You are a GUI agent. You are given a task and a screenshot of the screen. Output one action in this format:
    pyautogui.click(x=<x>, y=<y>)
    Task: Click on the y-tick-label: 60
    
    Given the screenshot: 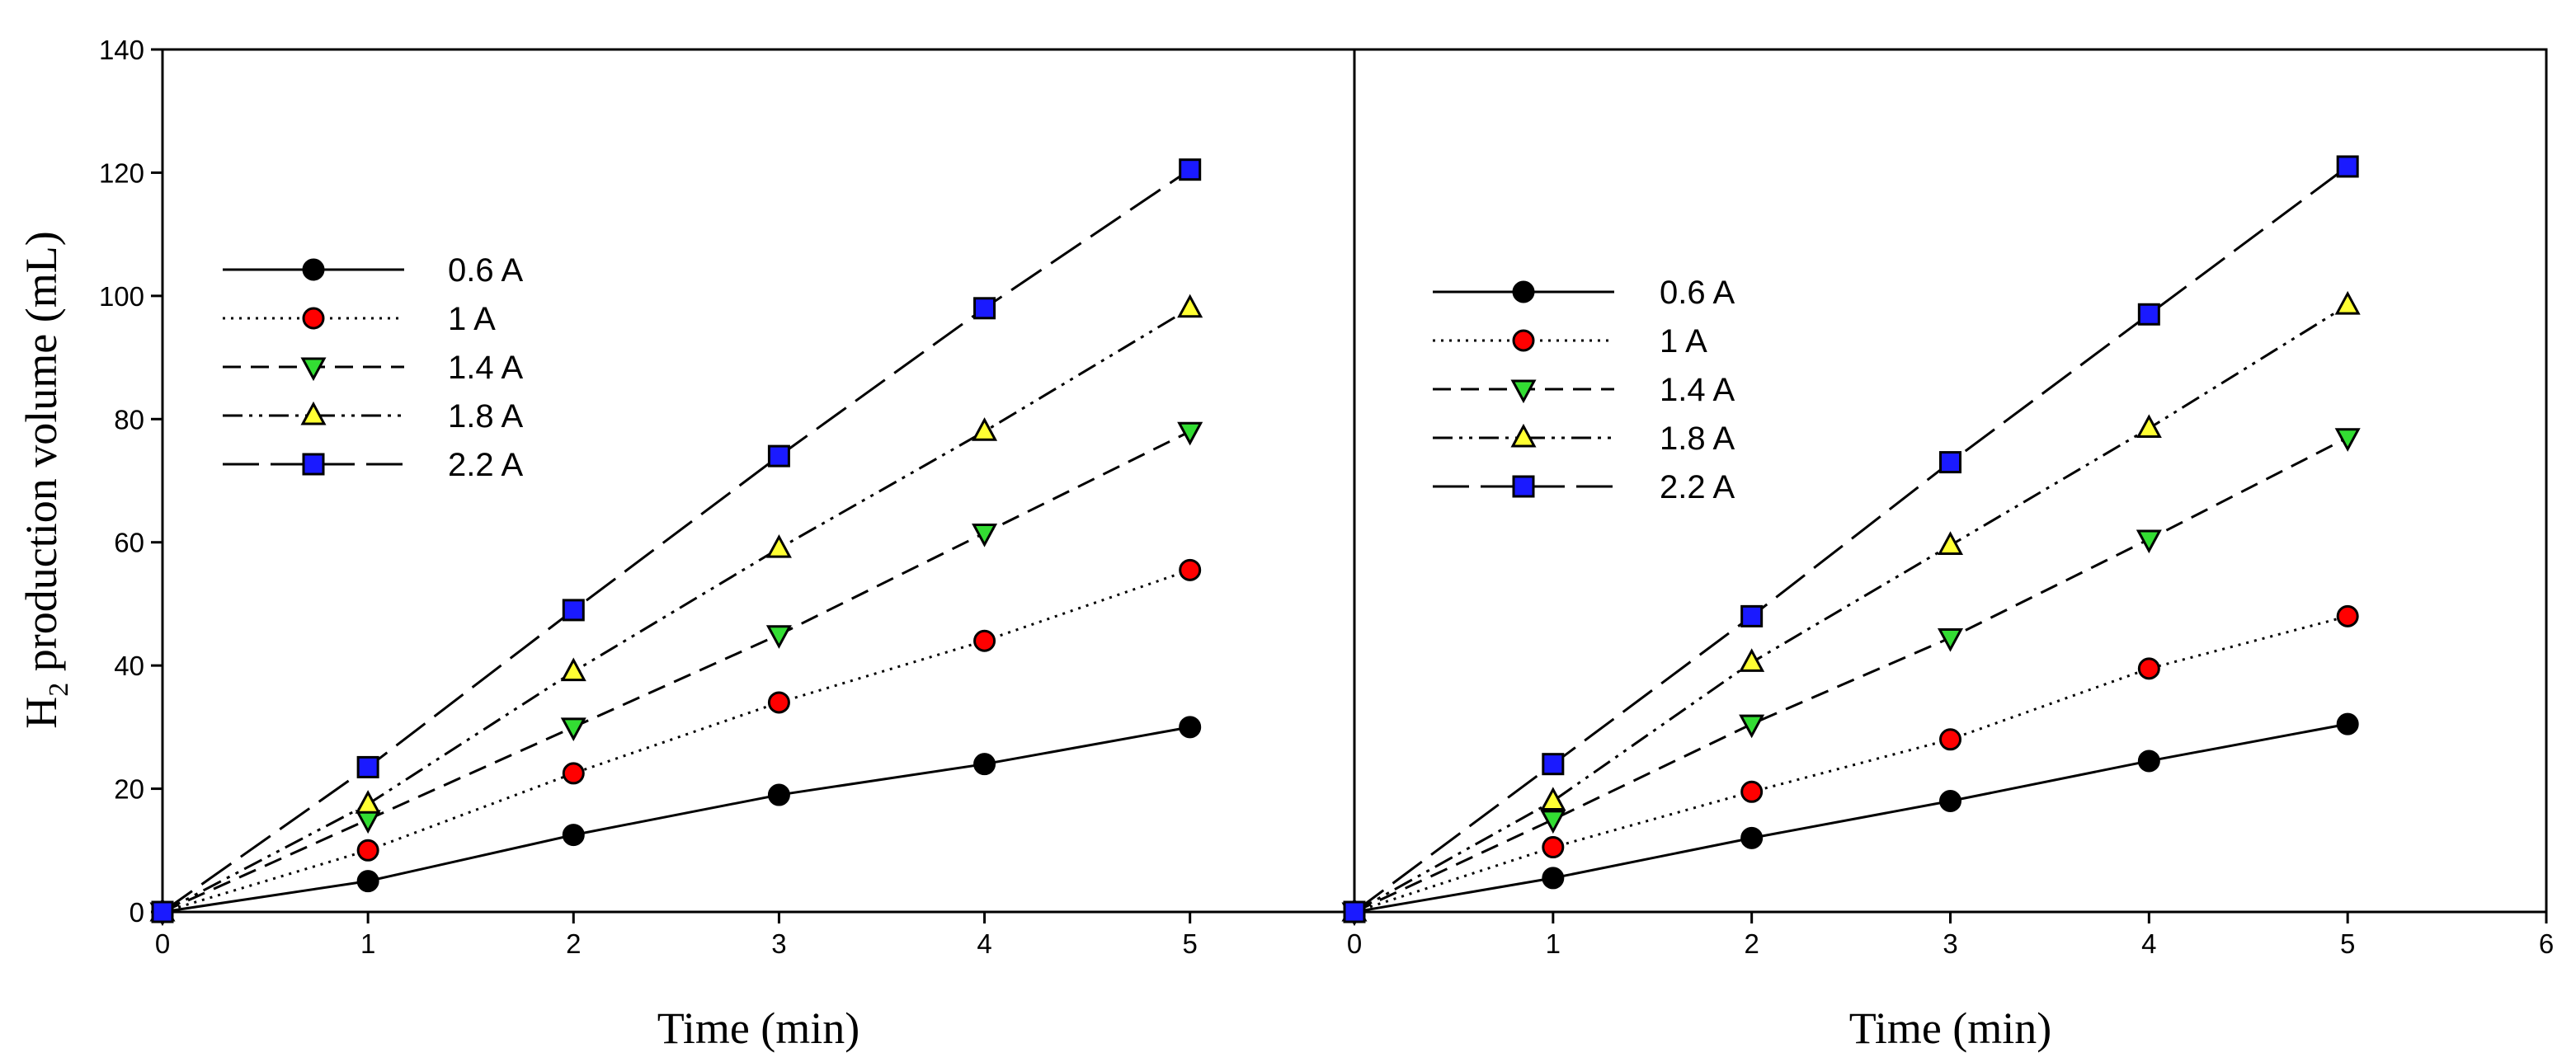 What is the action you would take?
    pyautogui.click(x=129, y=543)
    